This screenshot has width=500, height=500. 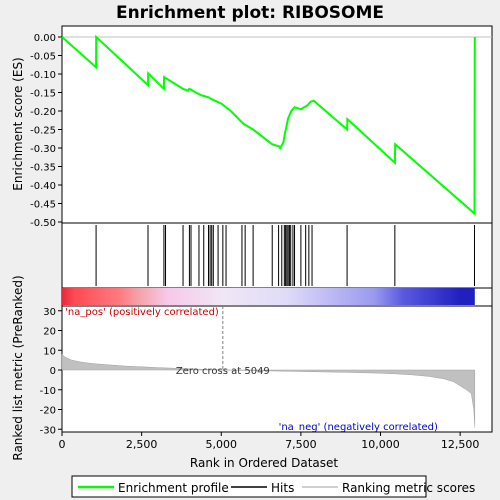 What do you see at coordinates (18, 123) in the screenshot?
I see `es-y-axis-label: Enrichment score (ES)` at bounding box center [18, 123].